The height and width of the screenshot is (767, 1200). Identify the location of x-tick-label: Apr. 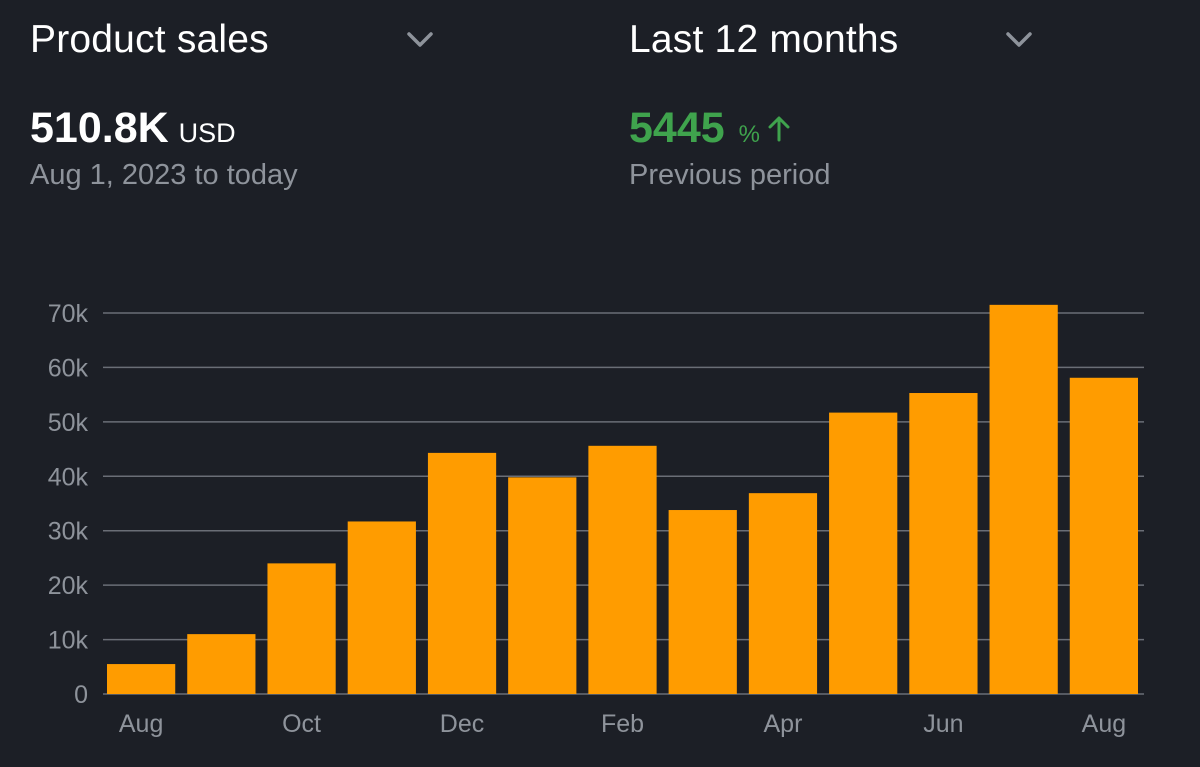
(783, 724).